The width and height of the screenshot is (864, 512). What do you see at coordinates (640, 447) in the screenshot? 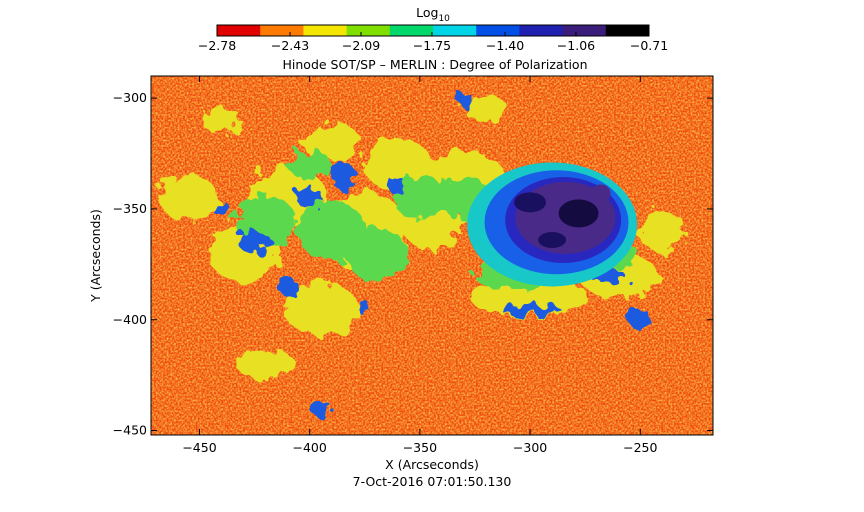
I see `x-tick-label: −250` at bounding box center [640, 447].